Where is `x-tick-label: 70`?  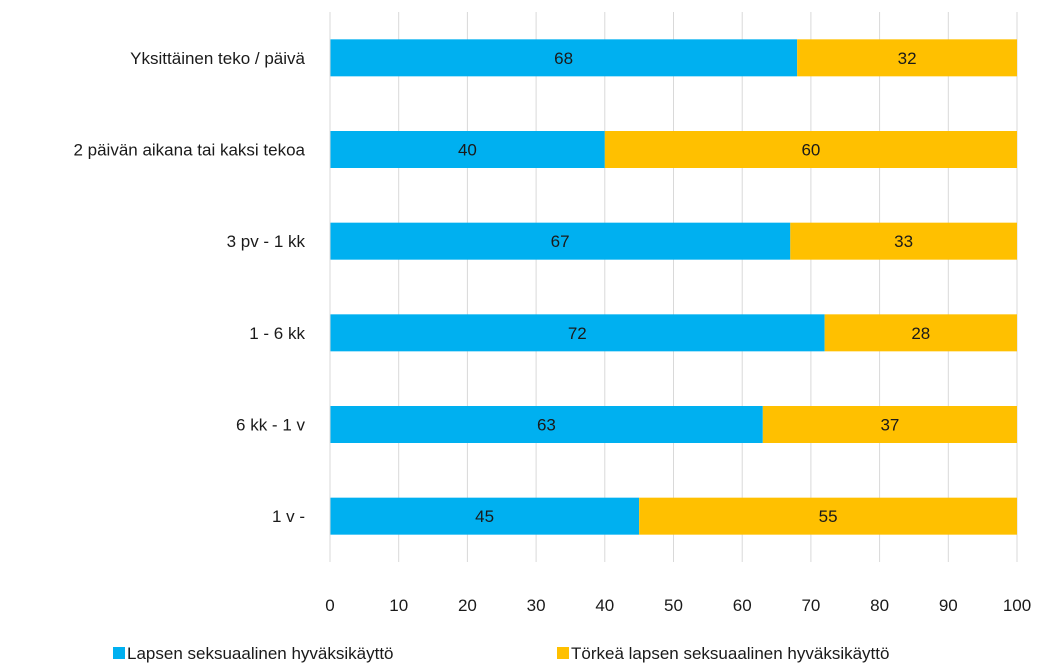 x-tick-label: 70 is located at coordinates (810, 605).